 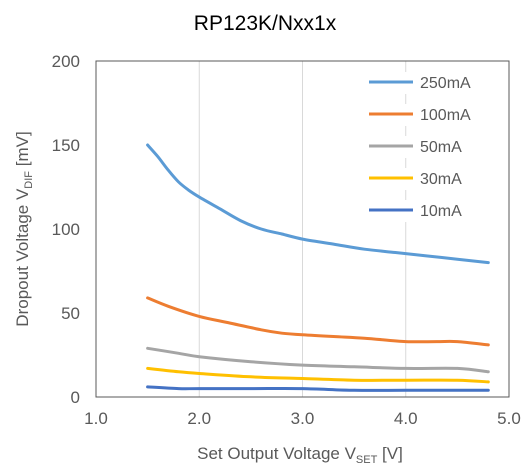 I want to click on series-line-10ma, so click(x=318, y=388).